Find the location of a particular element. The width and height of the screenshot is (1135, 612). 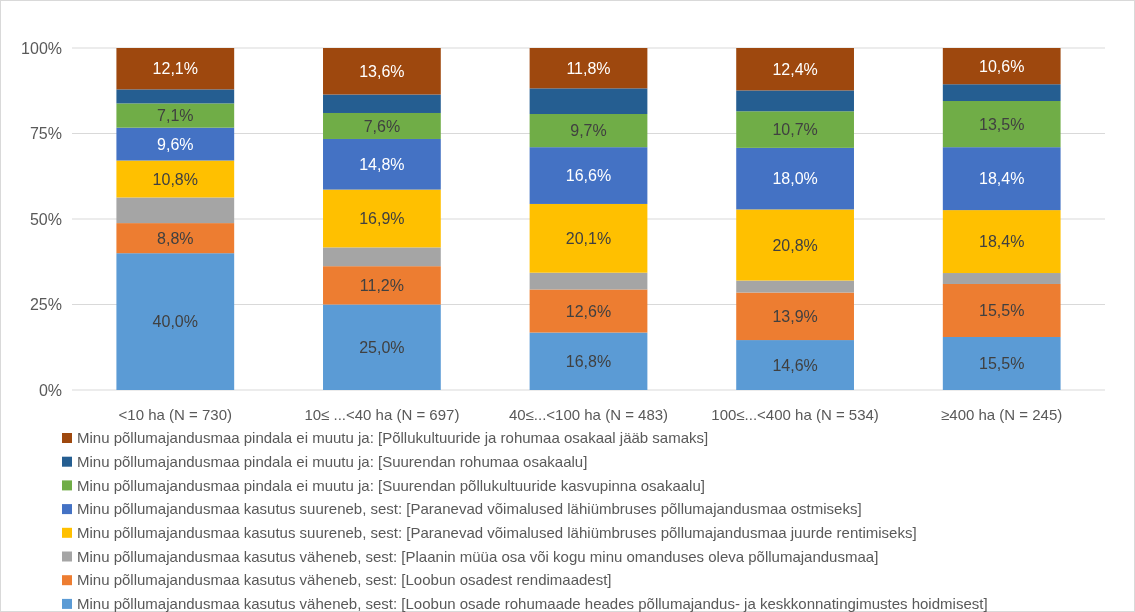

legend-label: Minu põllumajandusmaa kasutus väheneb, sest: [Loobun osade rohumaade heades põllumajandus- ja keskkonnatingimustes hoidmisest] is located at coordinates (532, 603).